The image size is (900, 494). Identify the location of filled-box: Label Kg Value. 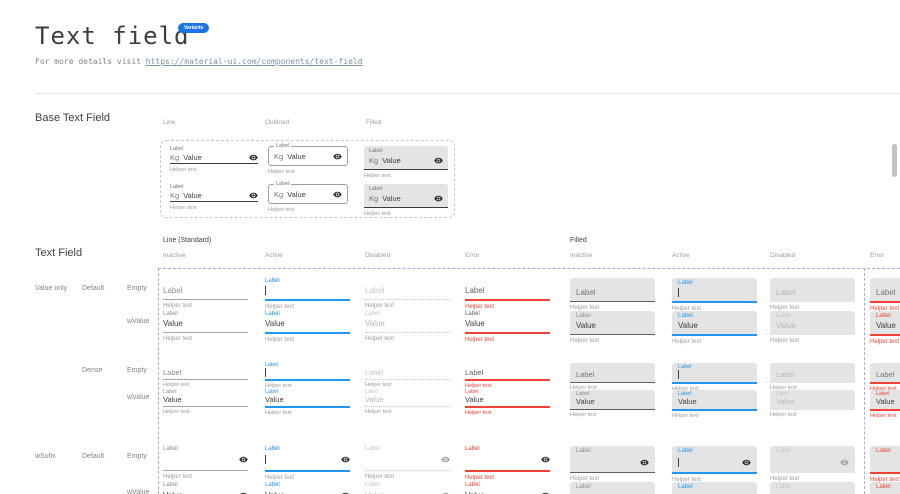
(406, 158).